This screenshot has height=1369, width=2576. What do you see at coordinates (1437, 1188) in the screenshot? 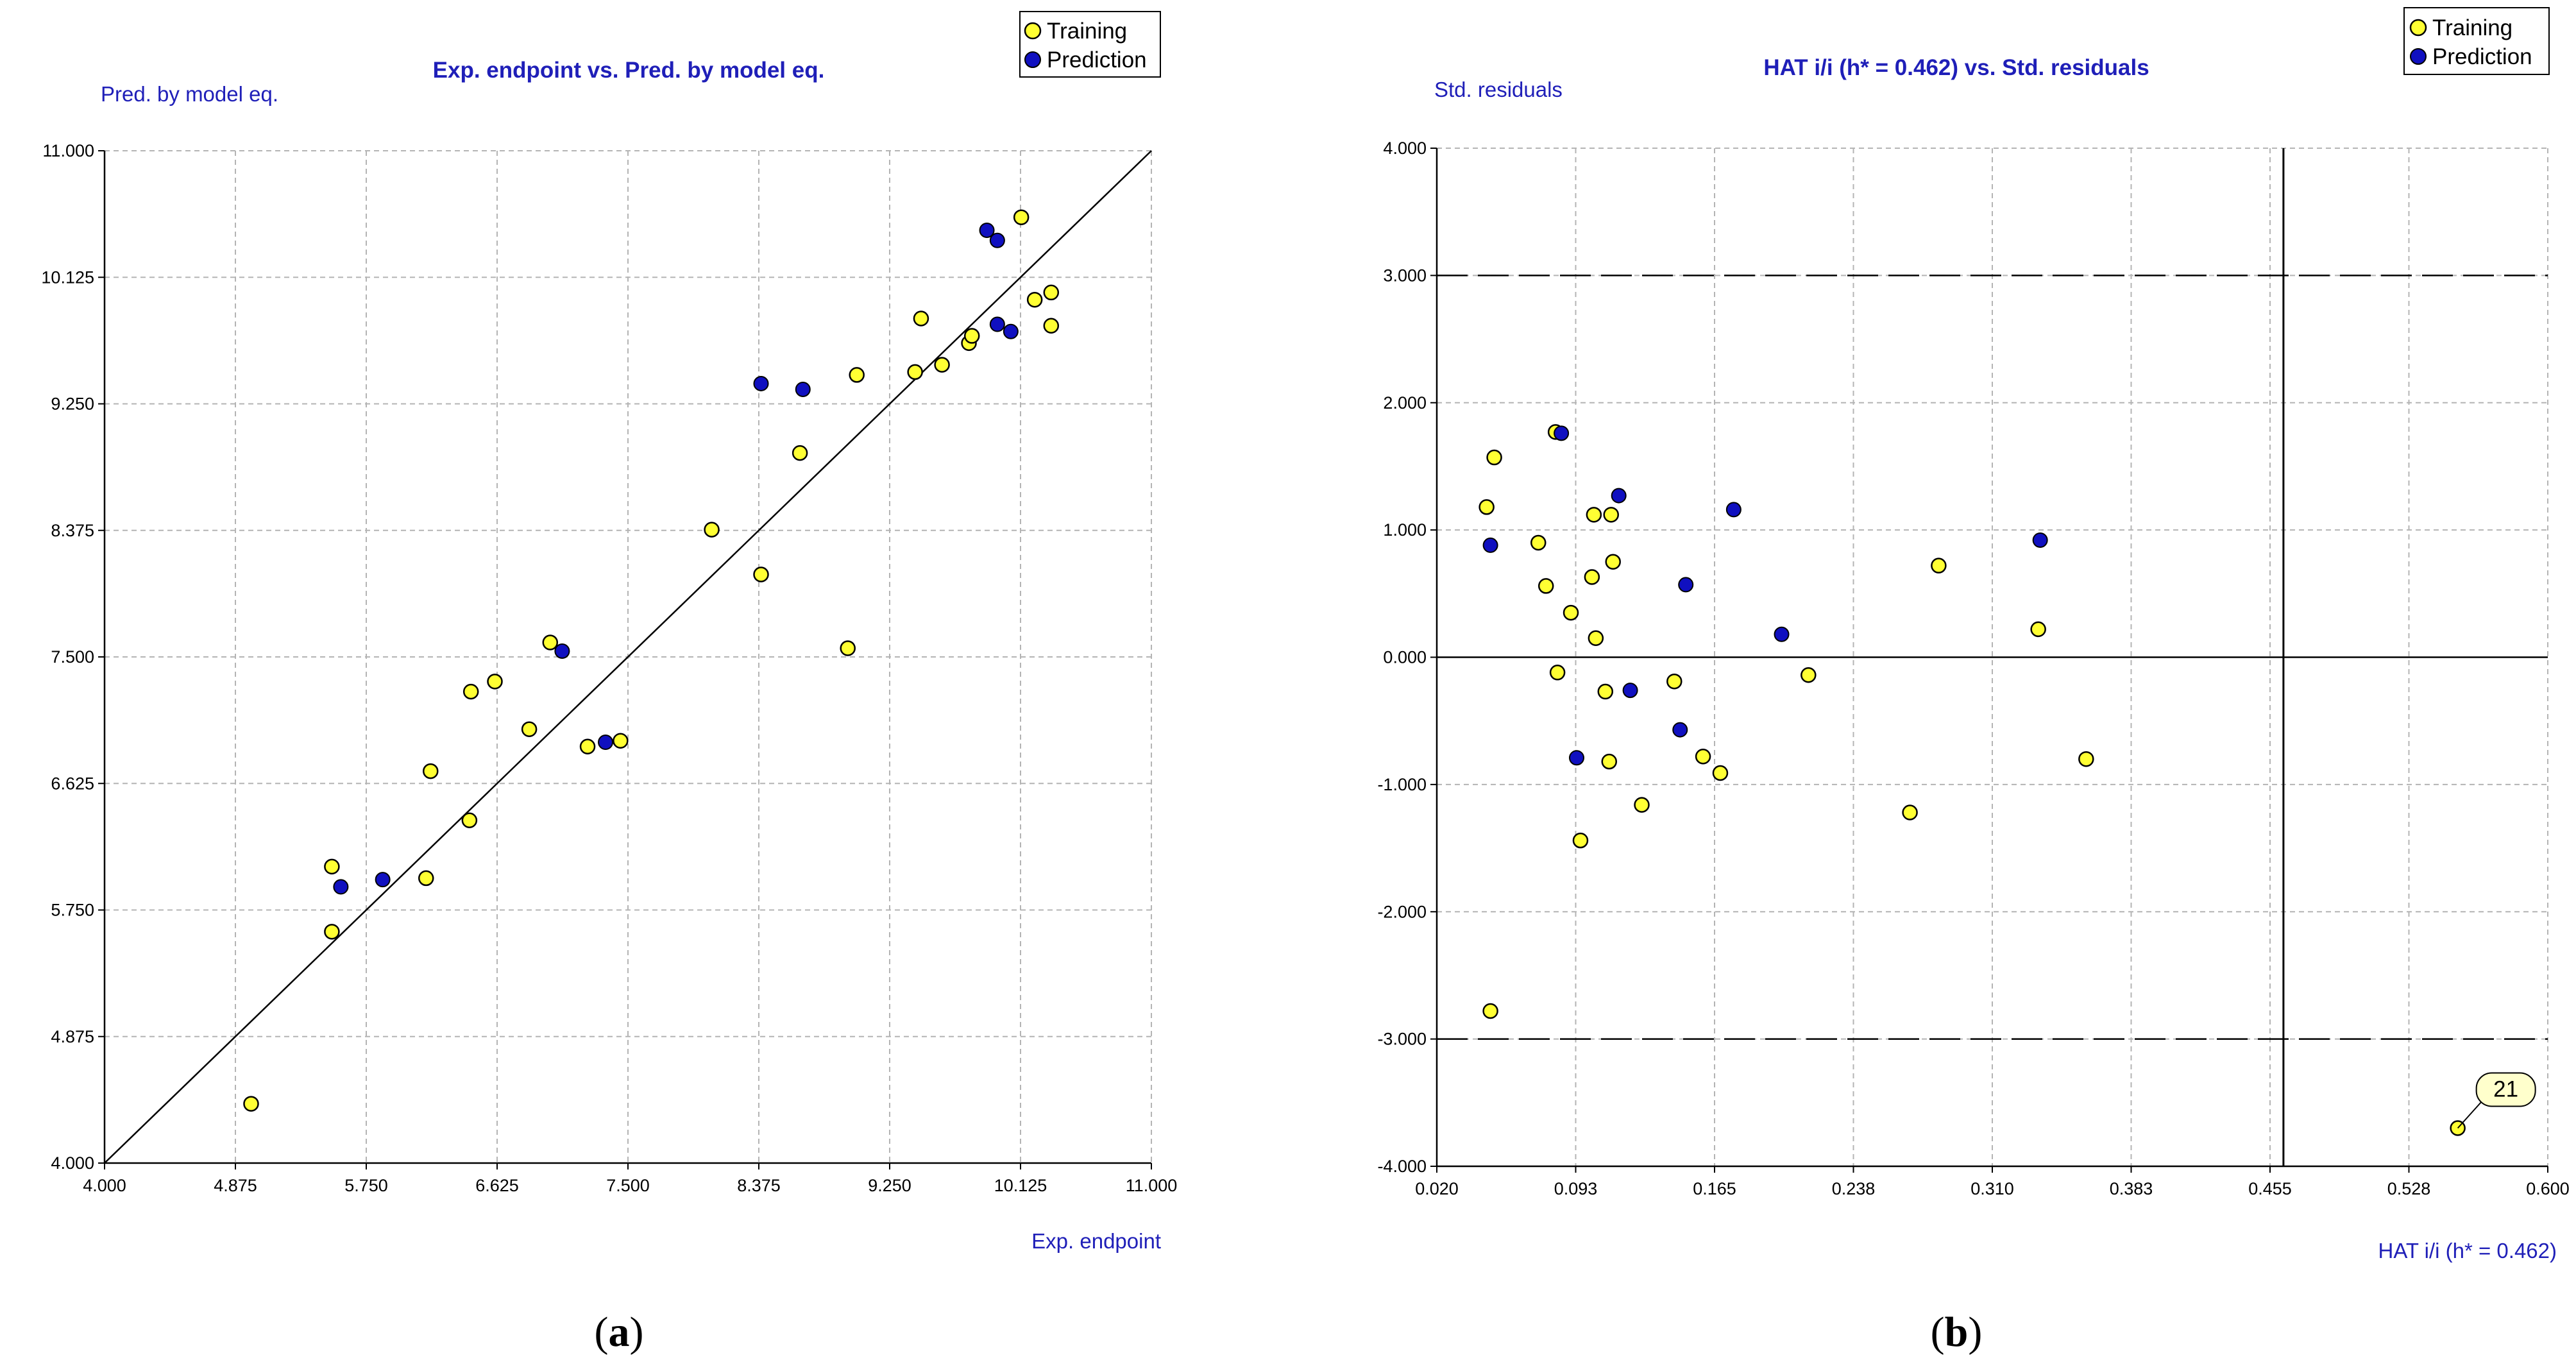
I see `x-tick-label: 0.020` at bounding box center [1437, 1188].